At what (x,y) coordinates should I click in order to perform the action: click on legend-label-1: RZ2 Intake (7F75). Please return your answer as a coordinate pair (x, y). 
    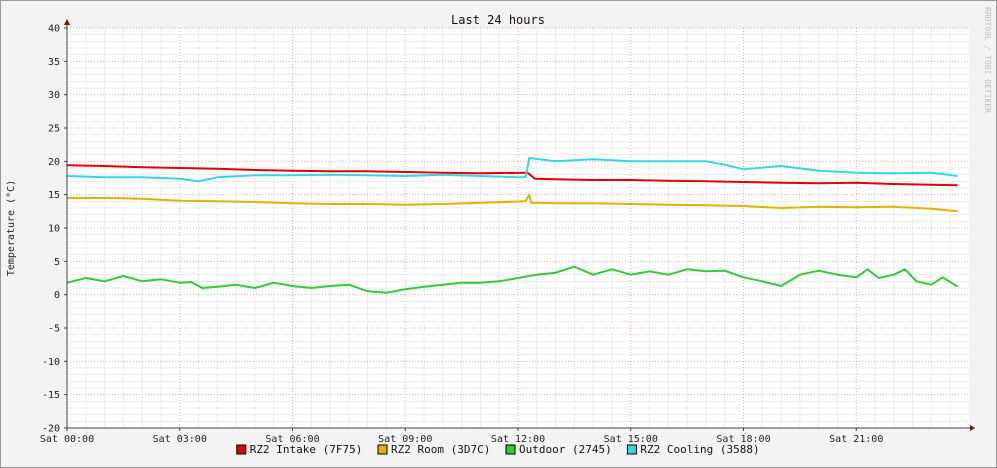
    Looking at the image, I should click on (306, 449).